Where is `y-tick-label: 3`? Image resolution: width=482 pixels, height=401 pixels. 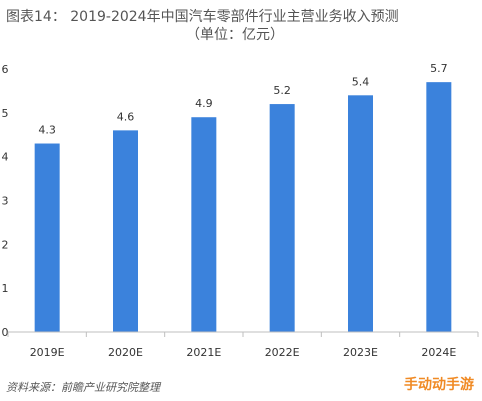 y-tick-label: 3 is located at coordinates (5, 201).